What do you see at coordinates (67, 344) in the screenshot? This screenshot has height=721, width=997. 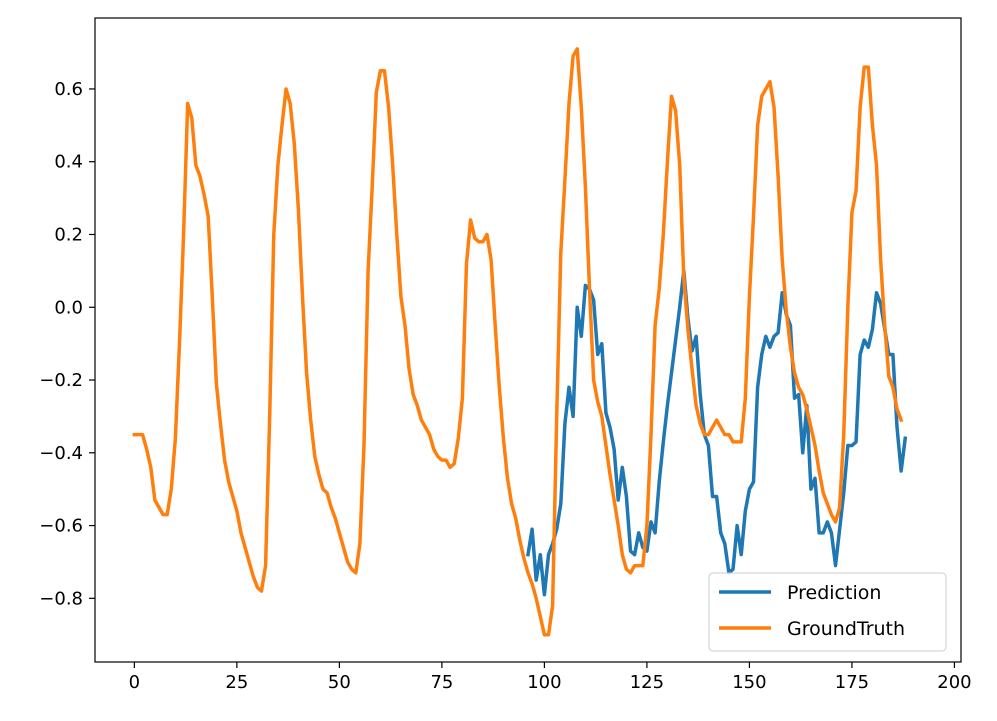 I see `y-axis: 0.6 0.4 0.2 0.0 −0.2 −0.4 −0.6 −0.8` at bounding box center [67, 344].